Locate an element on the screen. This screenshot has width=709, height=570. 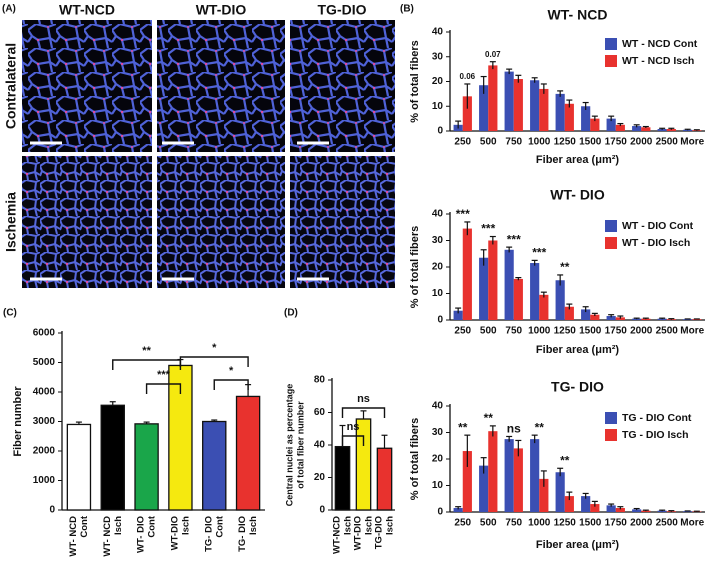
x-tick-label: 2500 is located at coordinates (667, 331).